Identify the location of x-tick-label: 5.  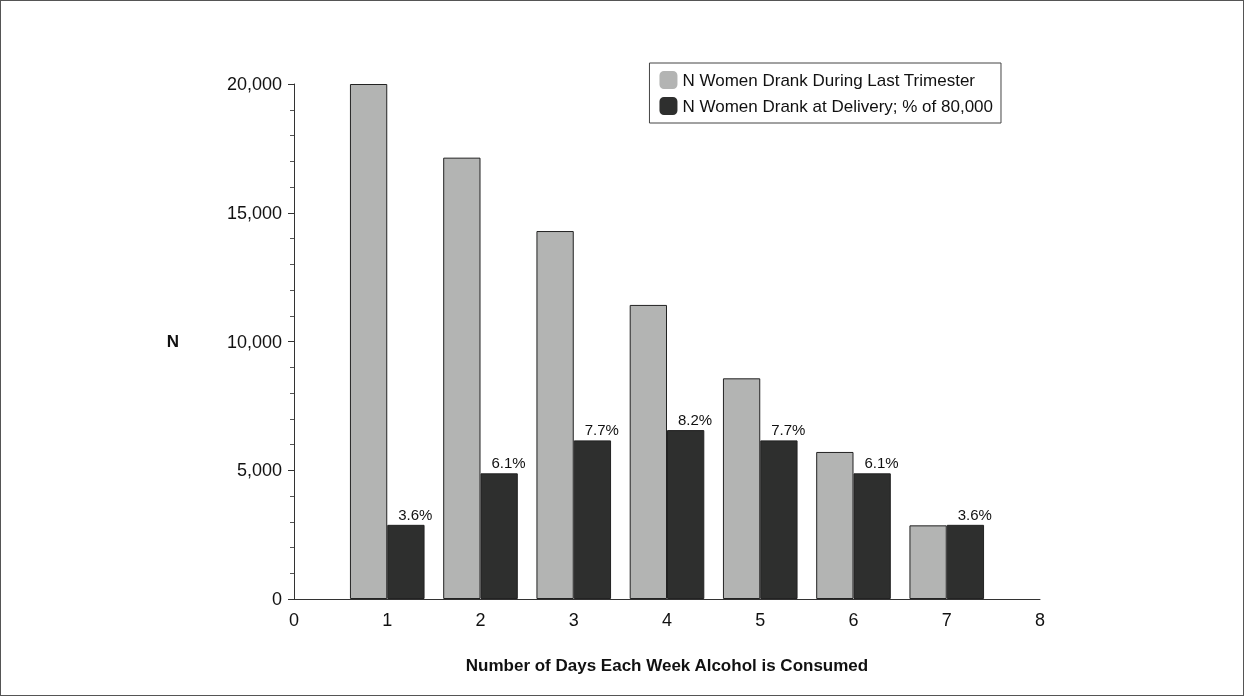
(760, 620).